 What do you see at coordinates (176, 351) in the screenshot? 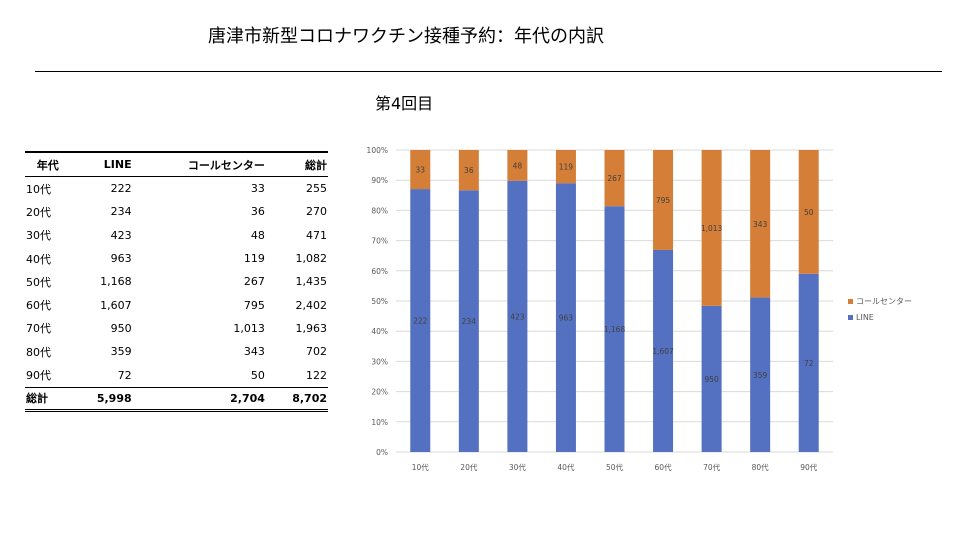
I see `table-row: 80代 359 343 702` at bounding box center [176, 351].